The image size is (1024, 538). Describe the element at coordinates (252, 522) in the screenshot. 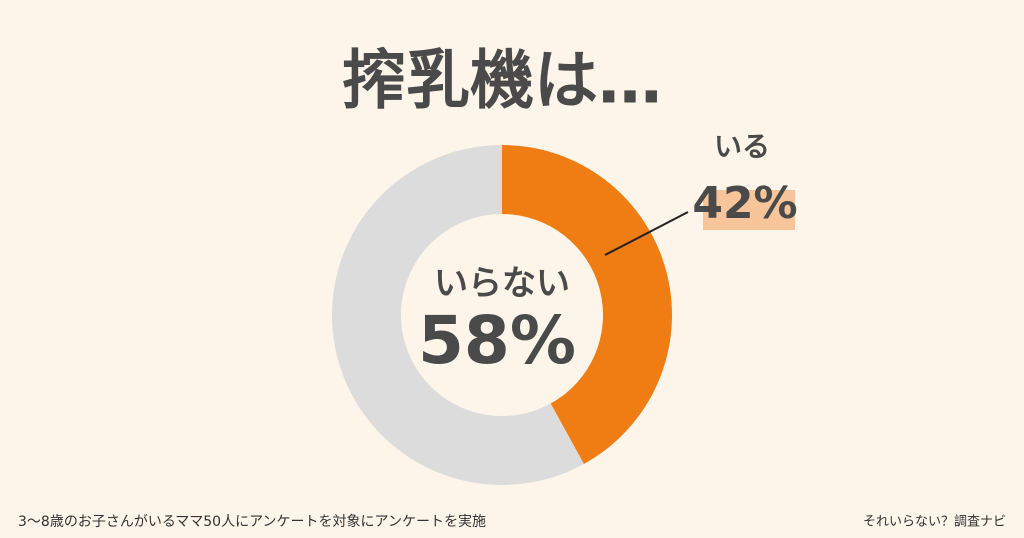

I see `footnote: 3〜8歳のお子さんがいるママ50人にアンケートを対象にアンケートを実施` at that location.